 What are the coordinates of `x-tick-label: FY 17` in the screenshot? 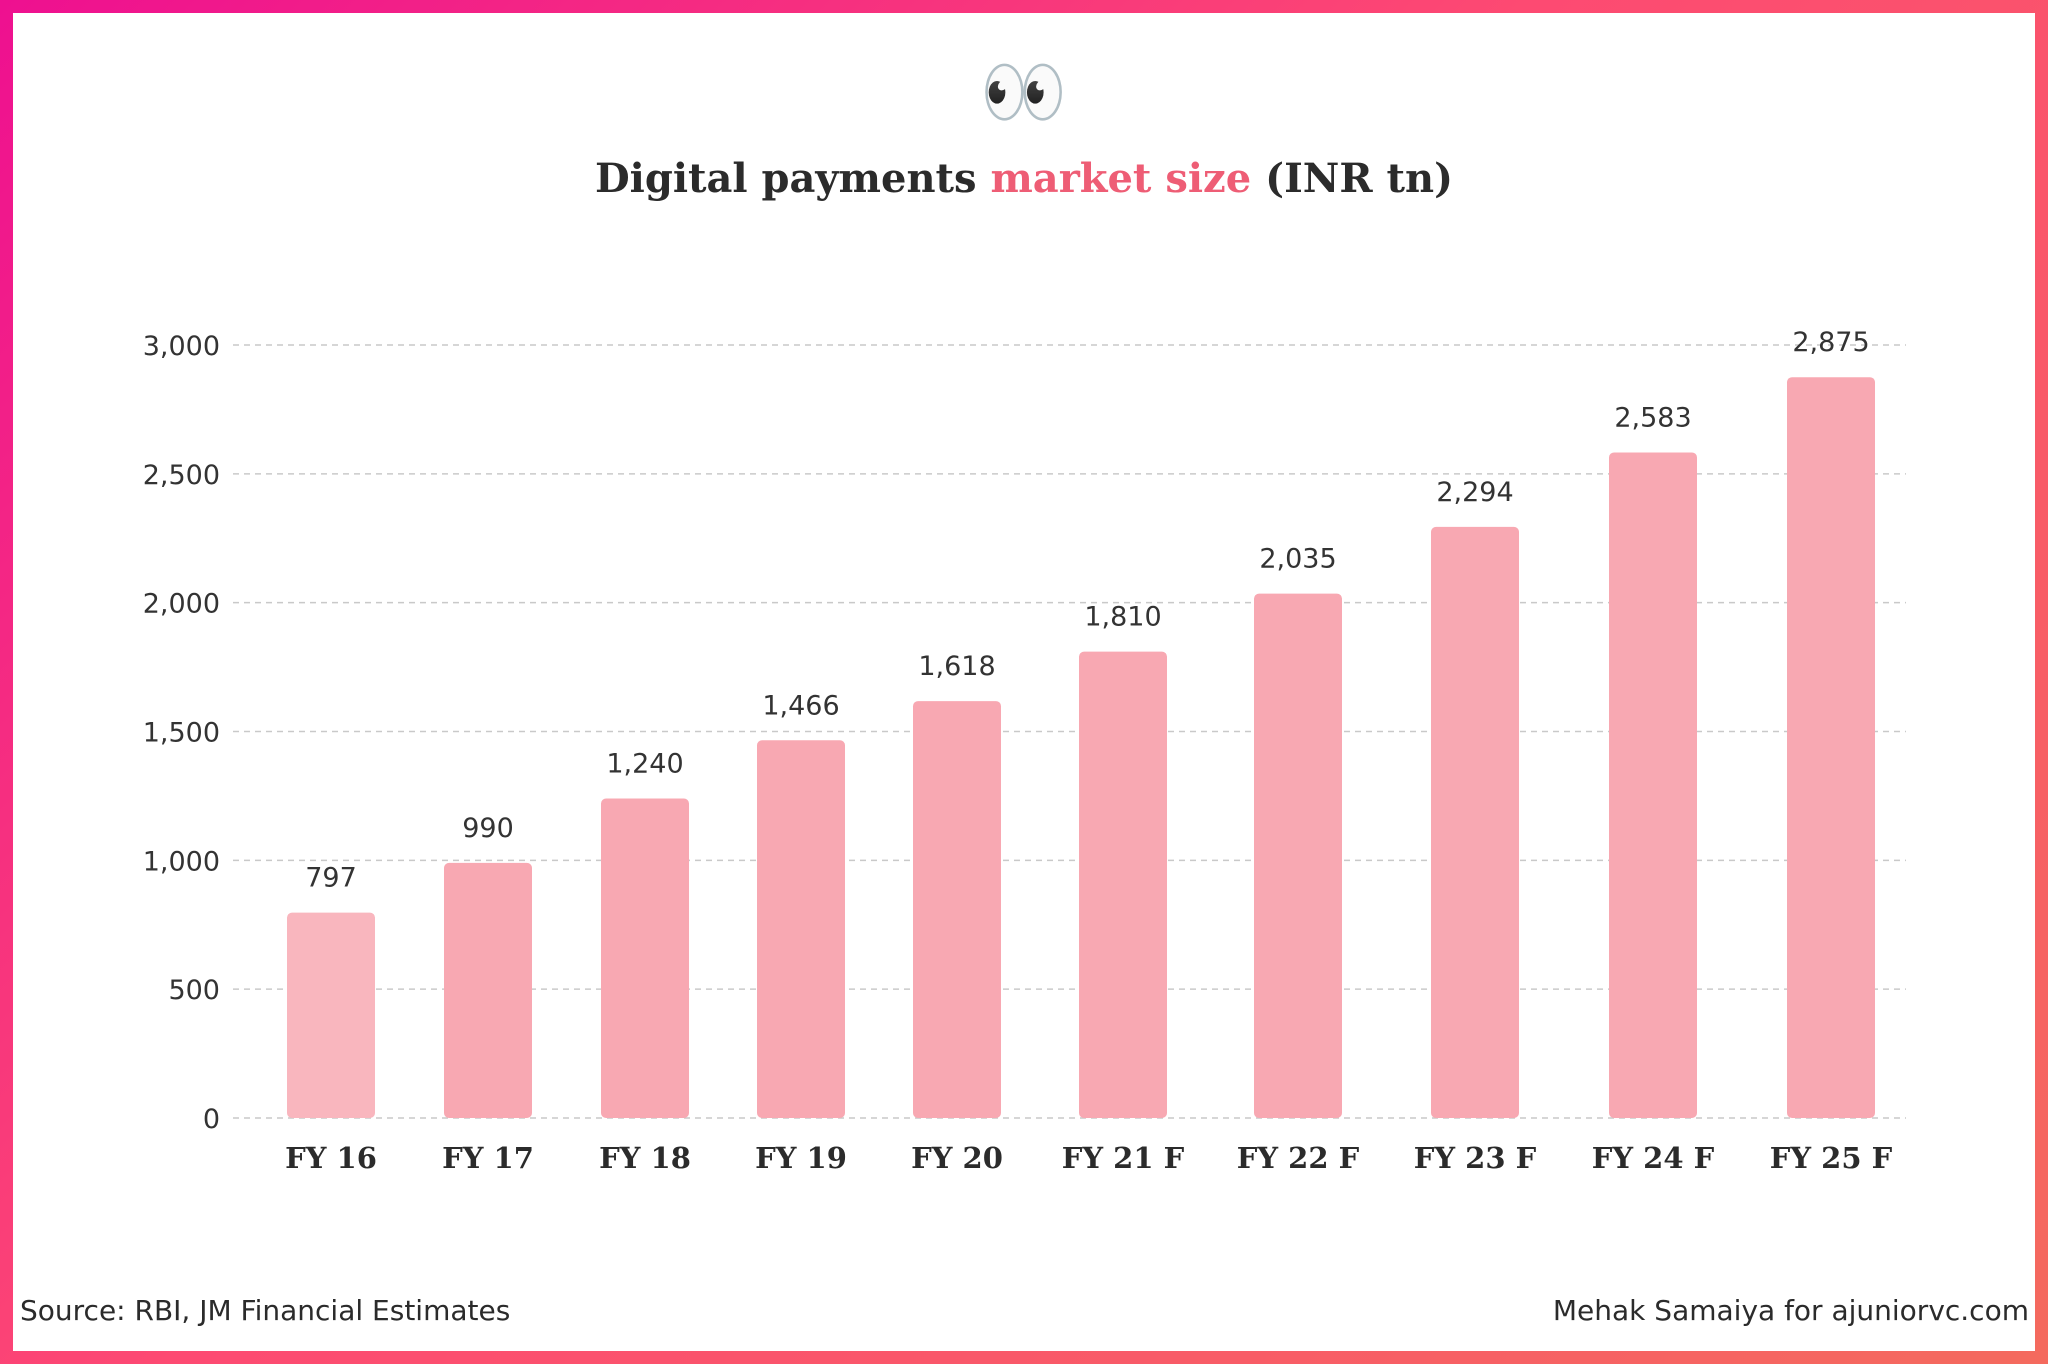 It's located at (488, 1158).